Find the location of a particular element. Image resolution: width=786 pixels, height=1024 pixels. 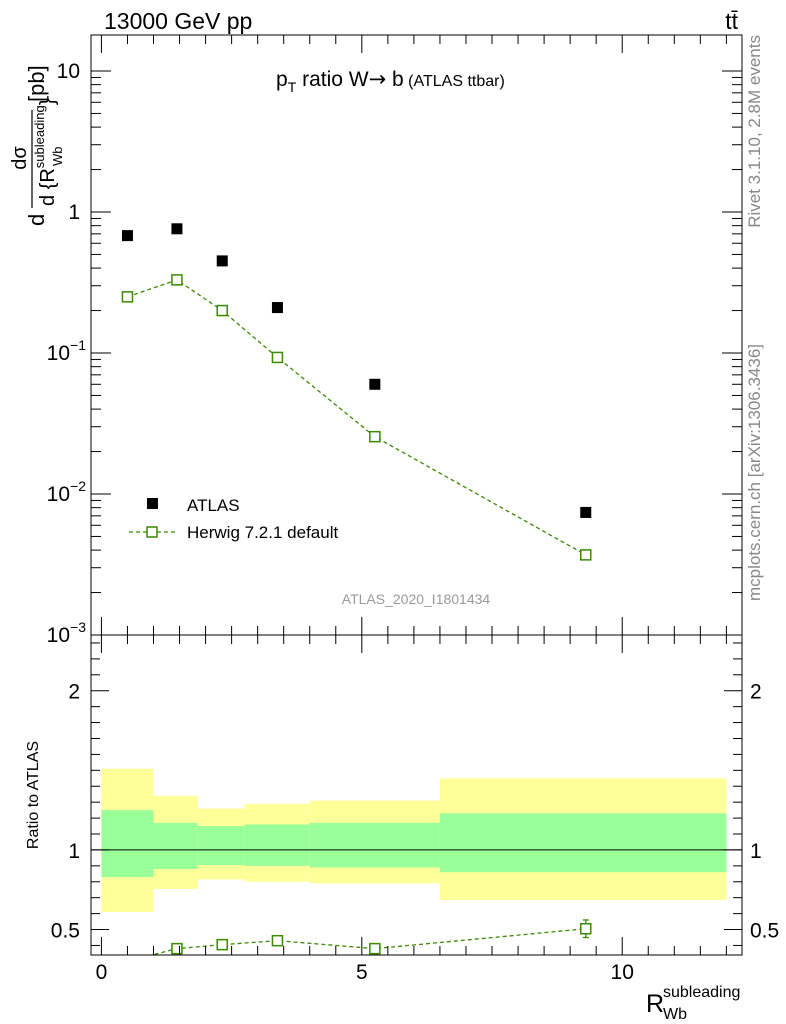

rivet-version-label: Rivet 3.1.10, 2.8M events is located at coordinates (754, 131).